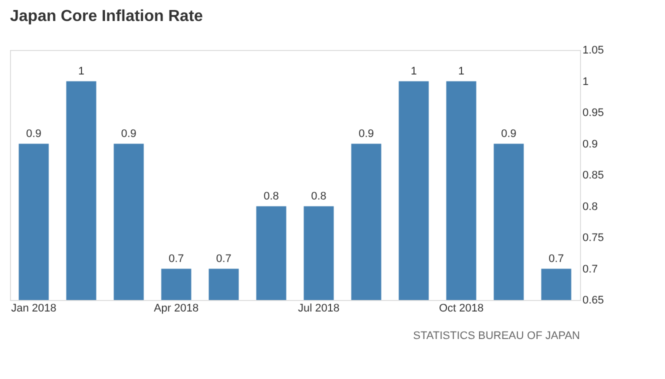 The height and width of the screenshot is (379, 665). What do you see at coordinates (33, 308) in the screenshot?
I see `x-tick-label: Jan 2018` at bounding box center [33, 308].